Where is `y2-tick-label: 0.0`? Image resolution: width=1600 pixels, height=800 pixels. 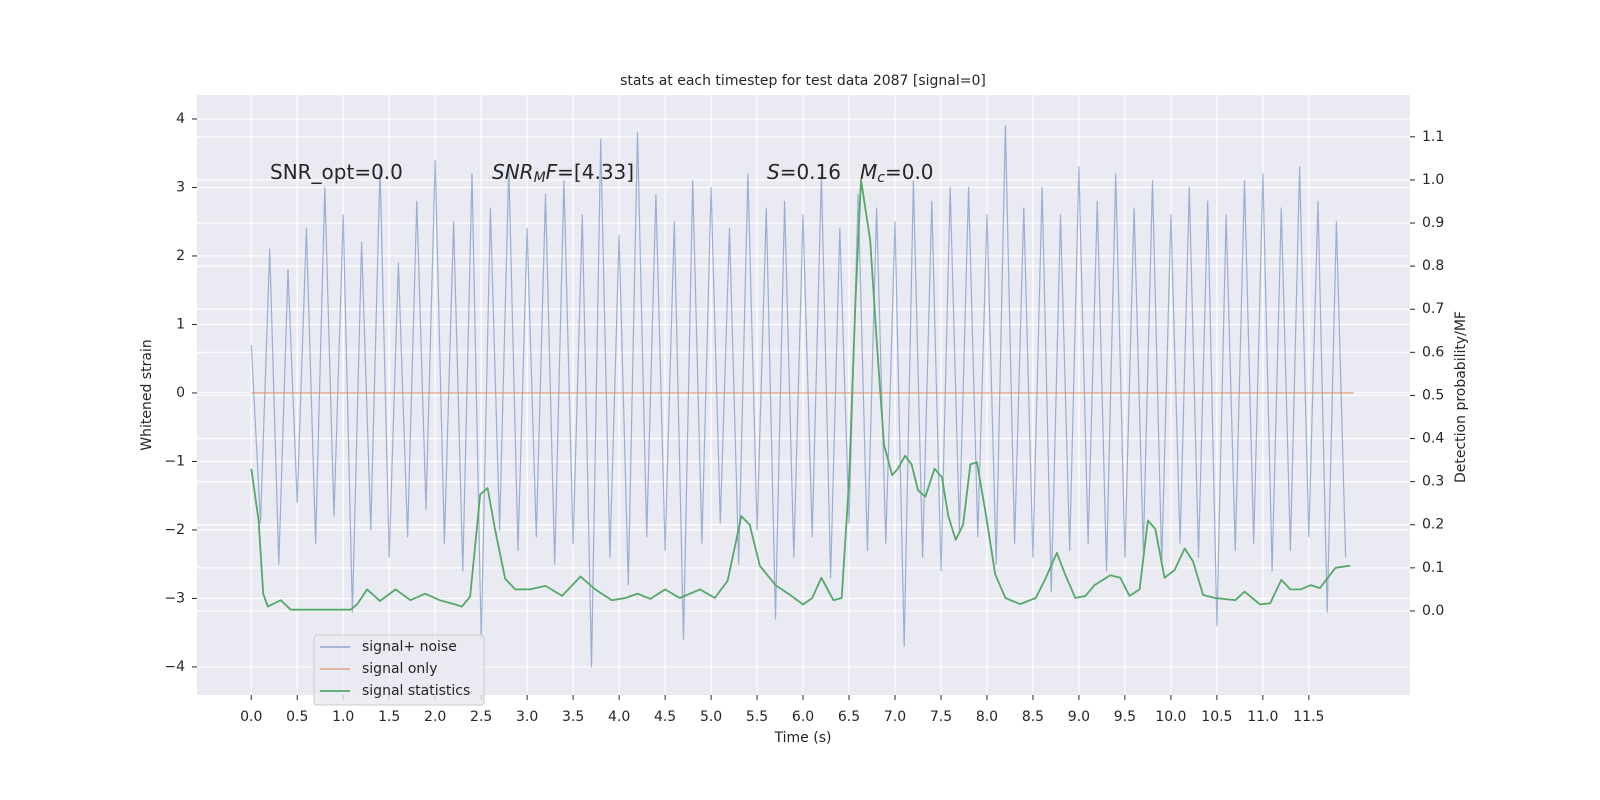 y2-tick-label: 0.0 is located at coordinates (1433, 611).